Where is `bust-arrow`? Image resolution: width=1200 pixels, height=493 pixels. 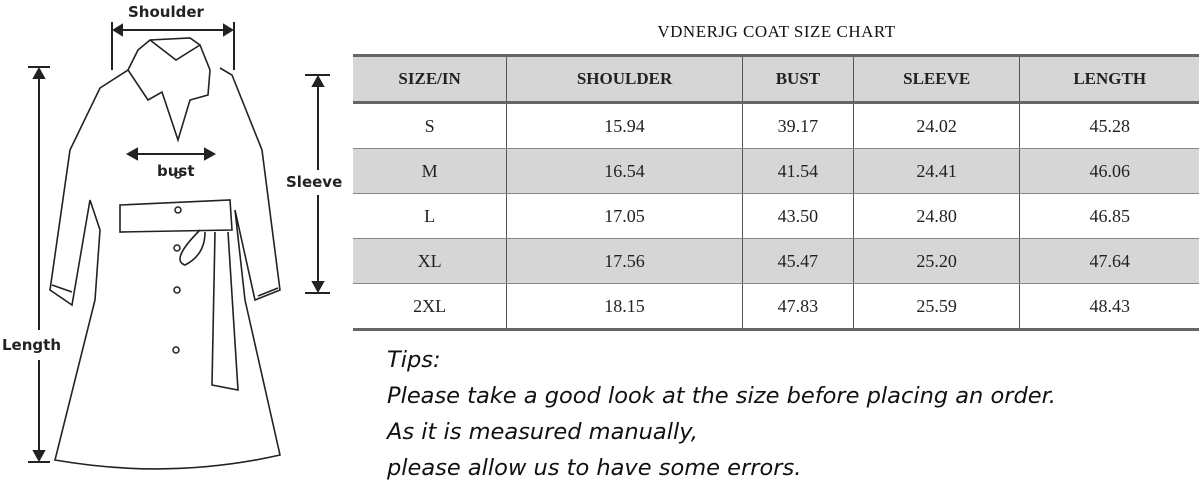
bust-arrow is located at coordinates (171, 154).